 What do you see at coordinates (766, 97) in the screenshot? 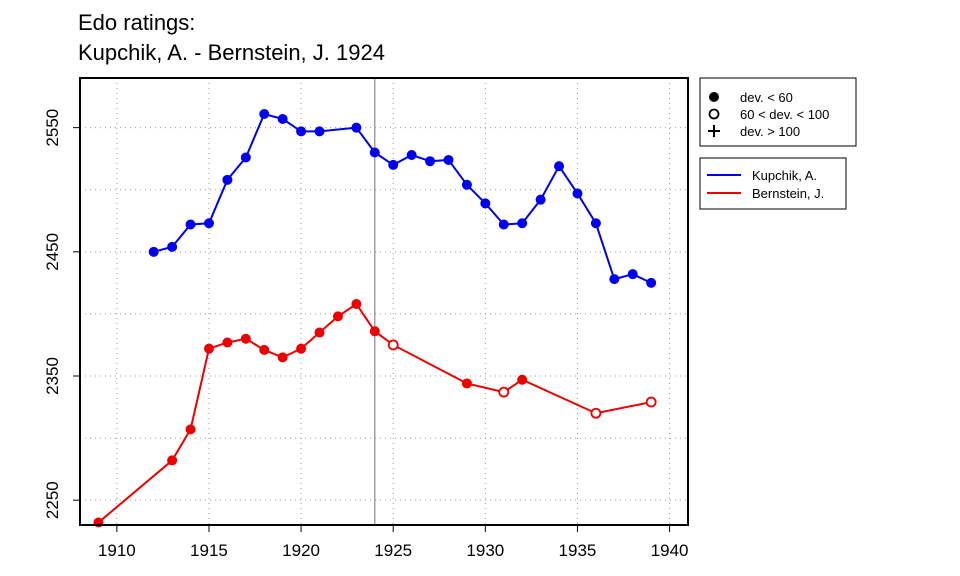
I see `marker-legend-label: dev. < 60` at bounding box center [766, 97].